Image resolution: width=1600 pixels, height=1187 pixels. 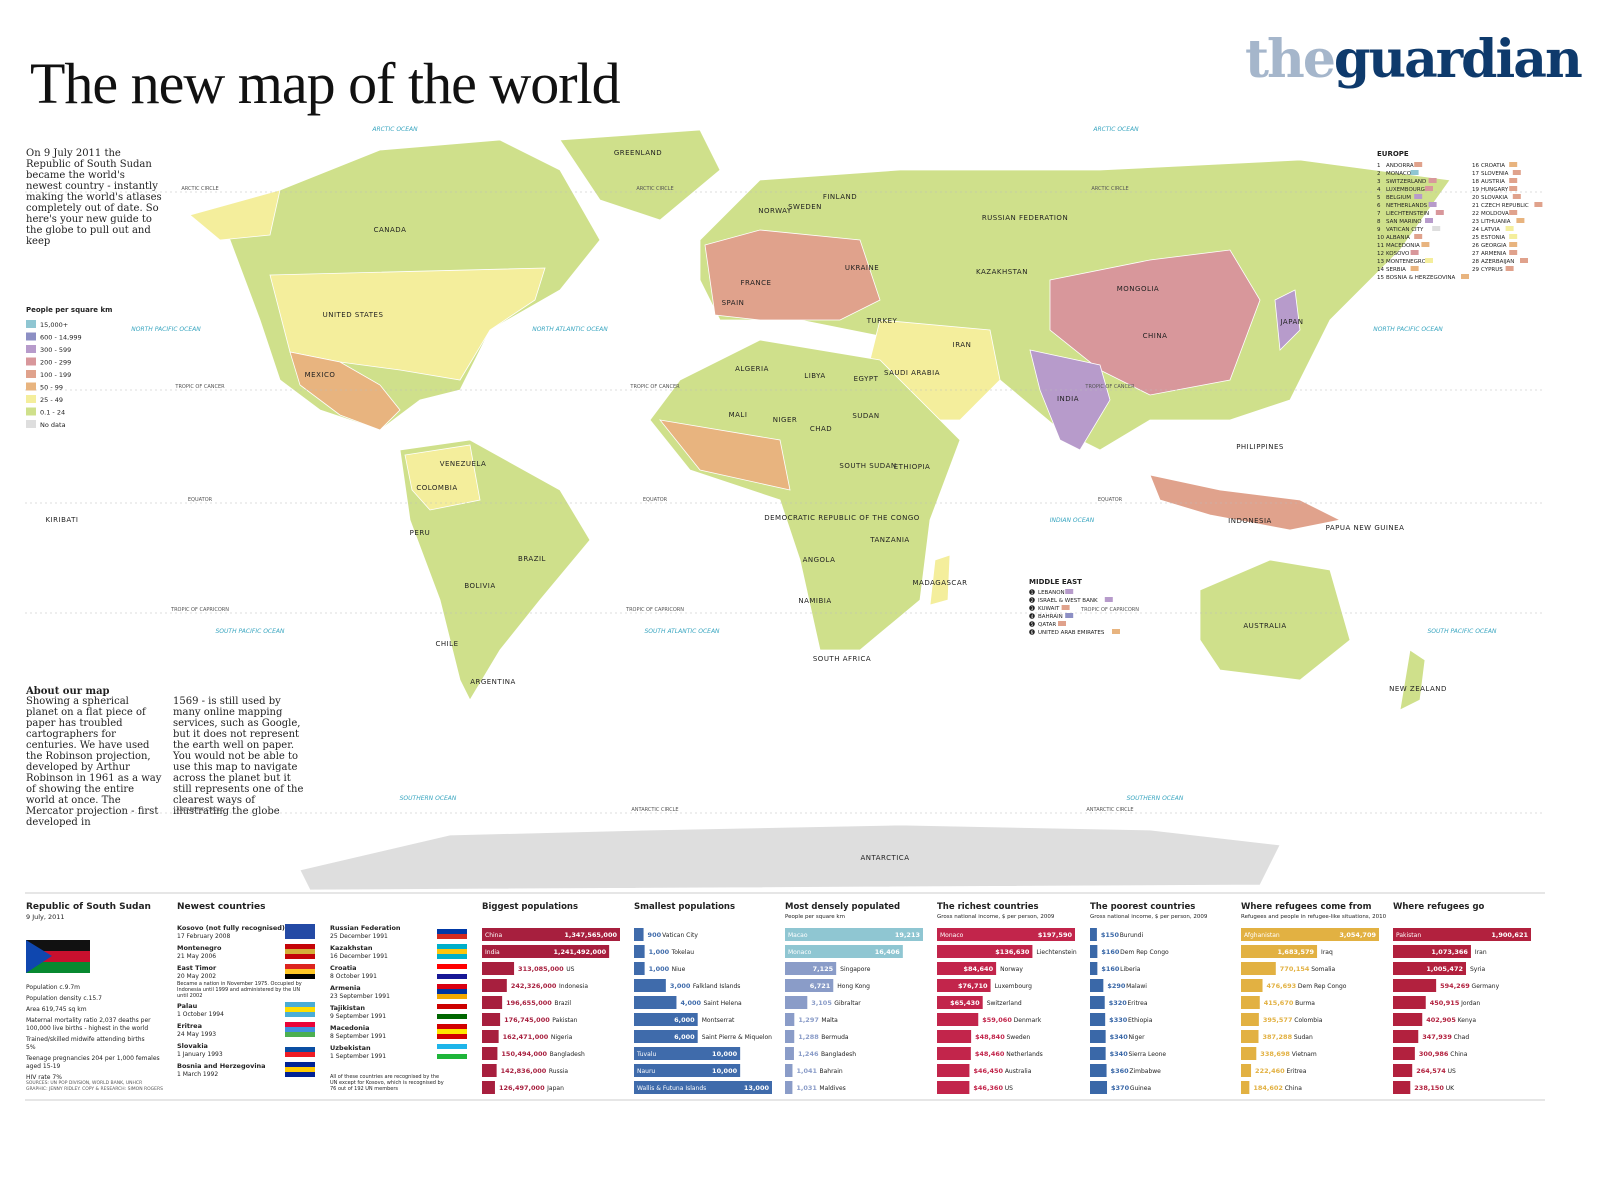 I want to click on bar-category: China, so click(x=1458, y=1054).